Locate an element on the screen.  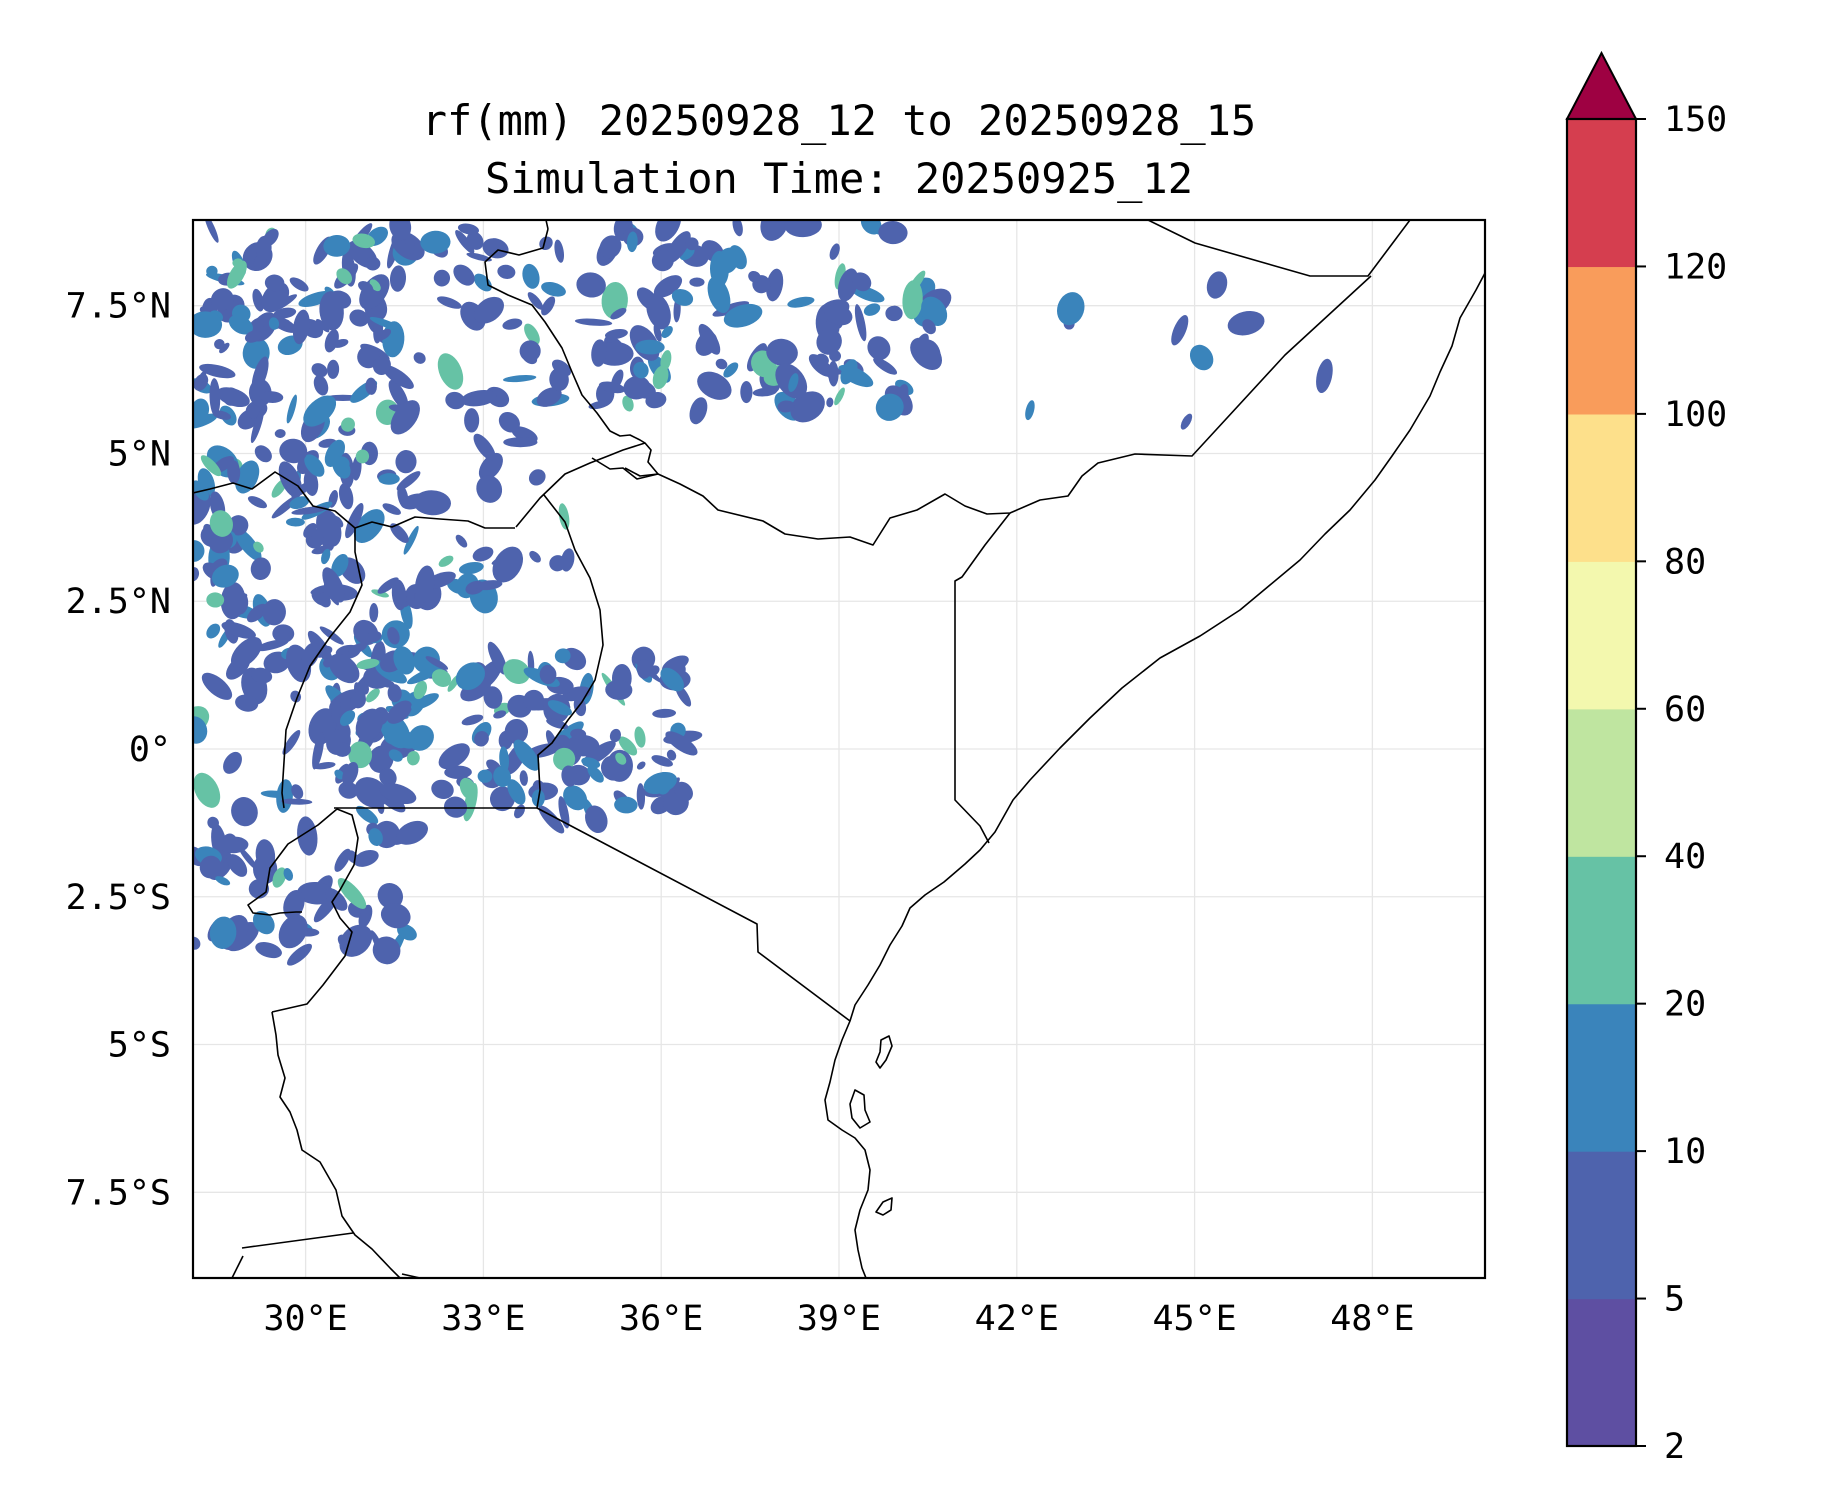
ethiopia-somaliland-border is located at coordinates (981, 410).